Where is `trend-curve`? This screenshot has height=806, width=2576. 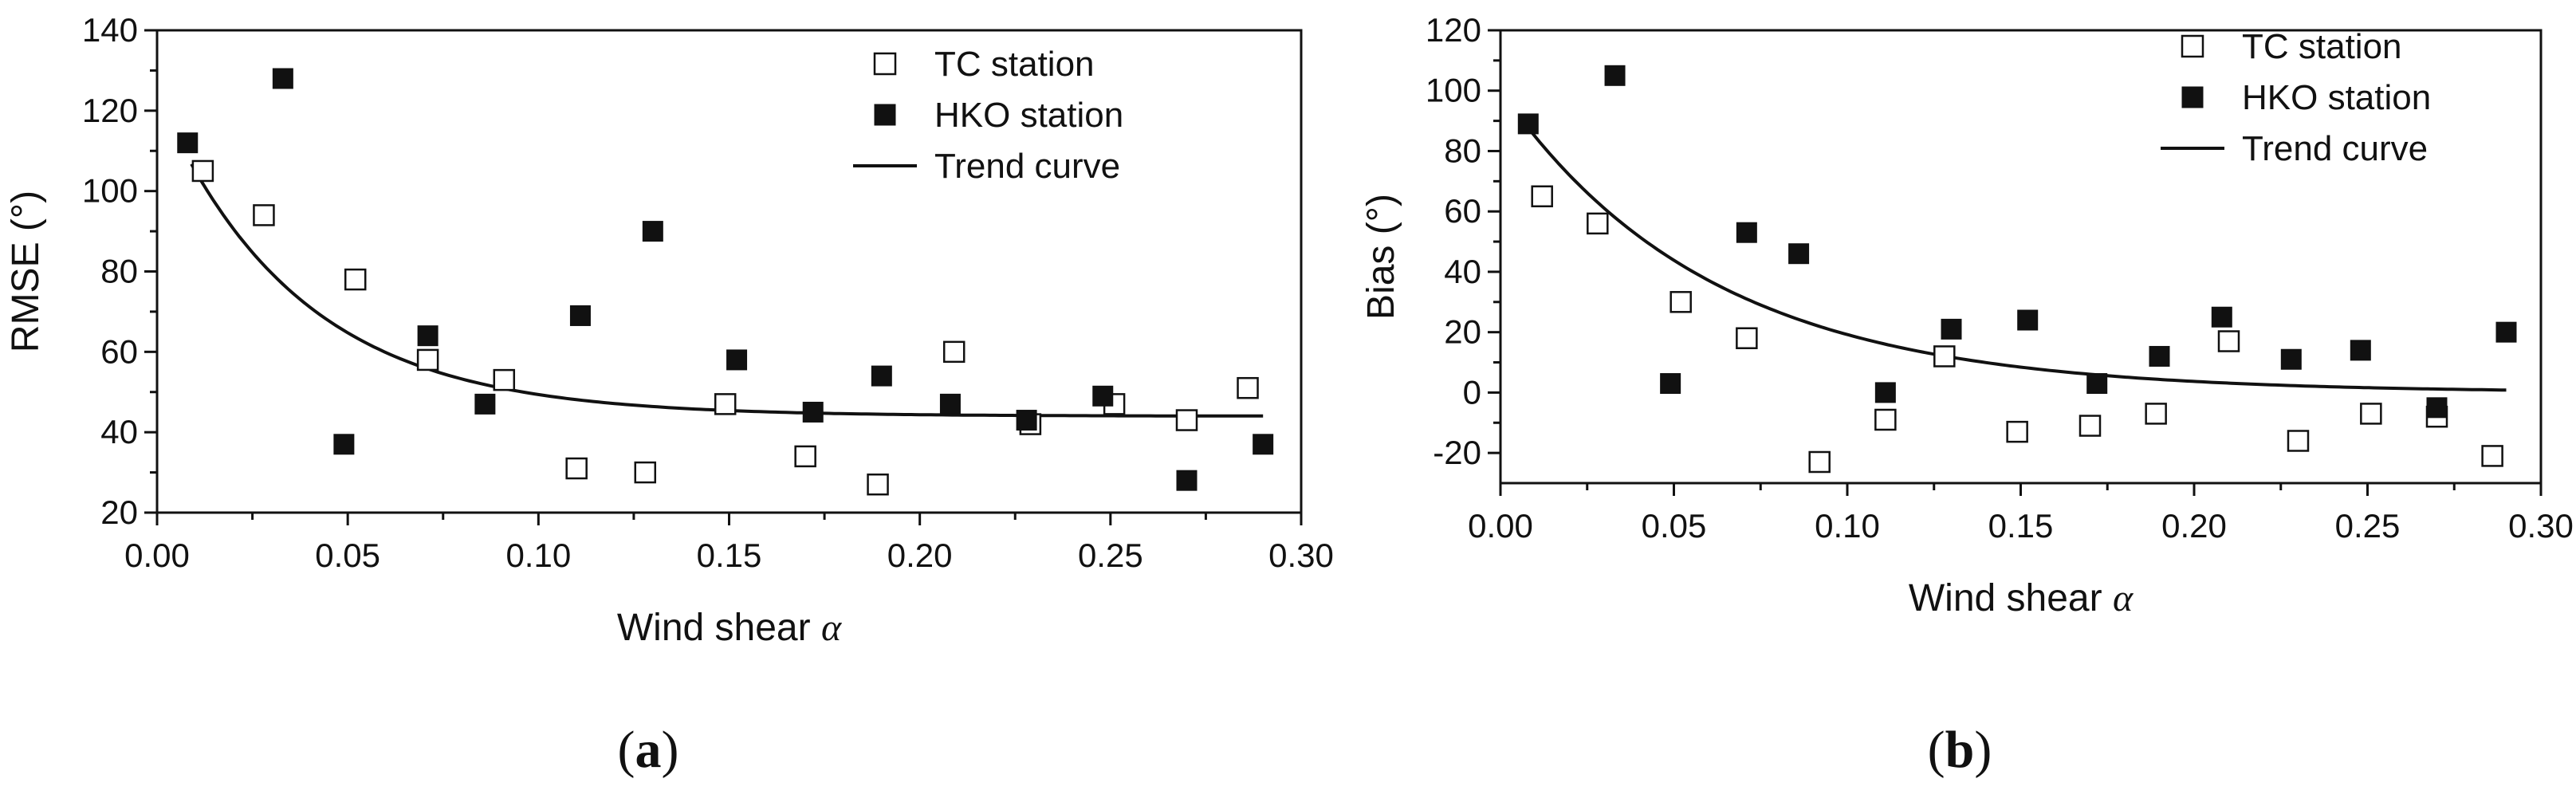
trend-curve is located at coordinates (2015, 257).